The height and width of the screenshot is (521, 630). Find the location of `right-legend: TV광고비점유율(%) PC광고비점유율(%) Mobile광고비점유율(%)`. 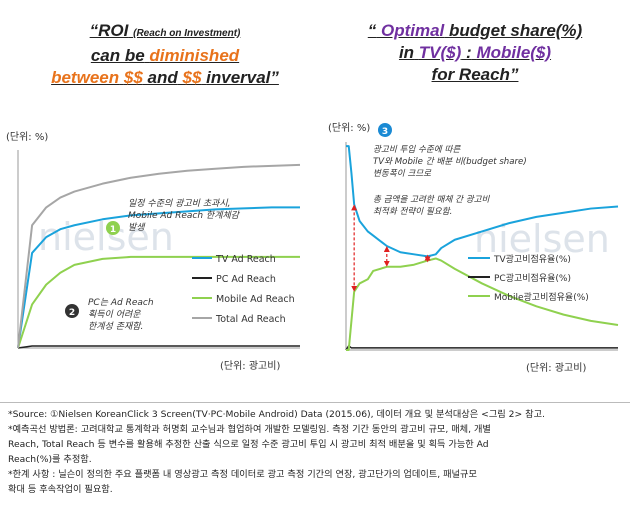

right-legend: TV광고비점유율(%) PC광고비점유율(%) Mobile광고비점유율(%) is located at coordinates (528, 278).